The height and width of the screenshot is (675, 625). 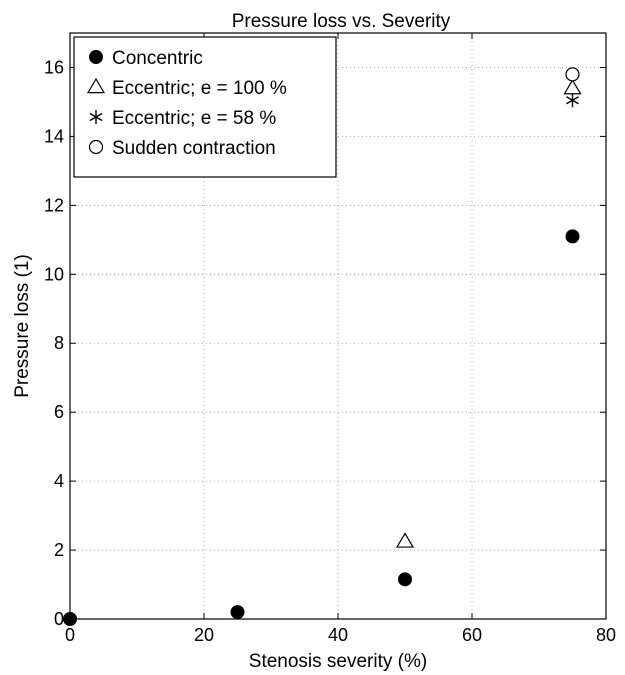 I want to click on x-tick-label: 20, so click(x=204, y=635).